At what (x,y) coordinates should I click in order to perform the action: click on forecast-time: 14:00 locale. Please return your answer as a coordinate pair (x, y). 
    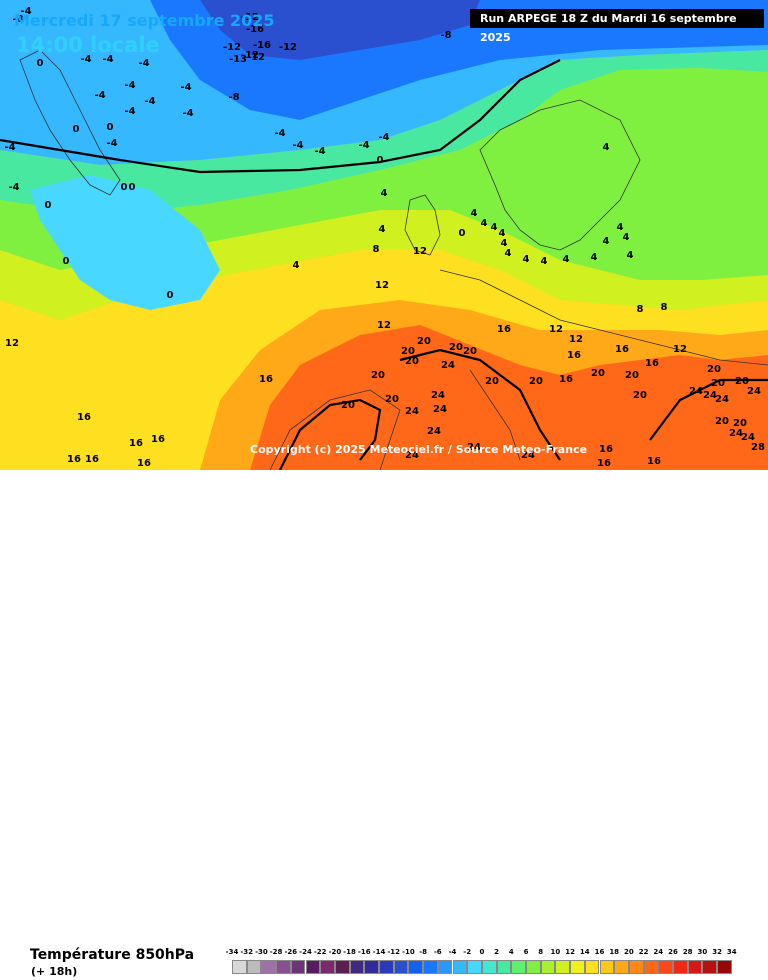
    Looking at the image, I should click on (88, 45).